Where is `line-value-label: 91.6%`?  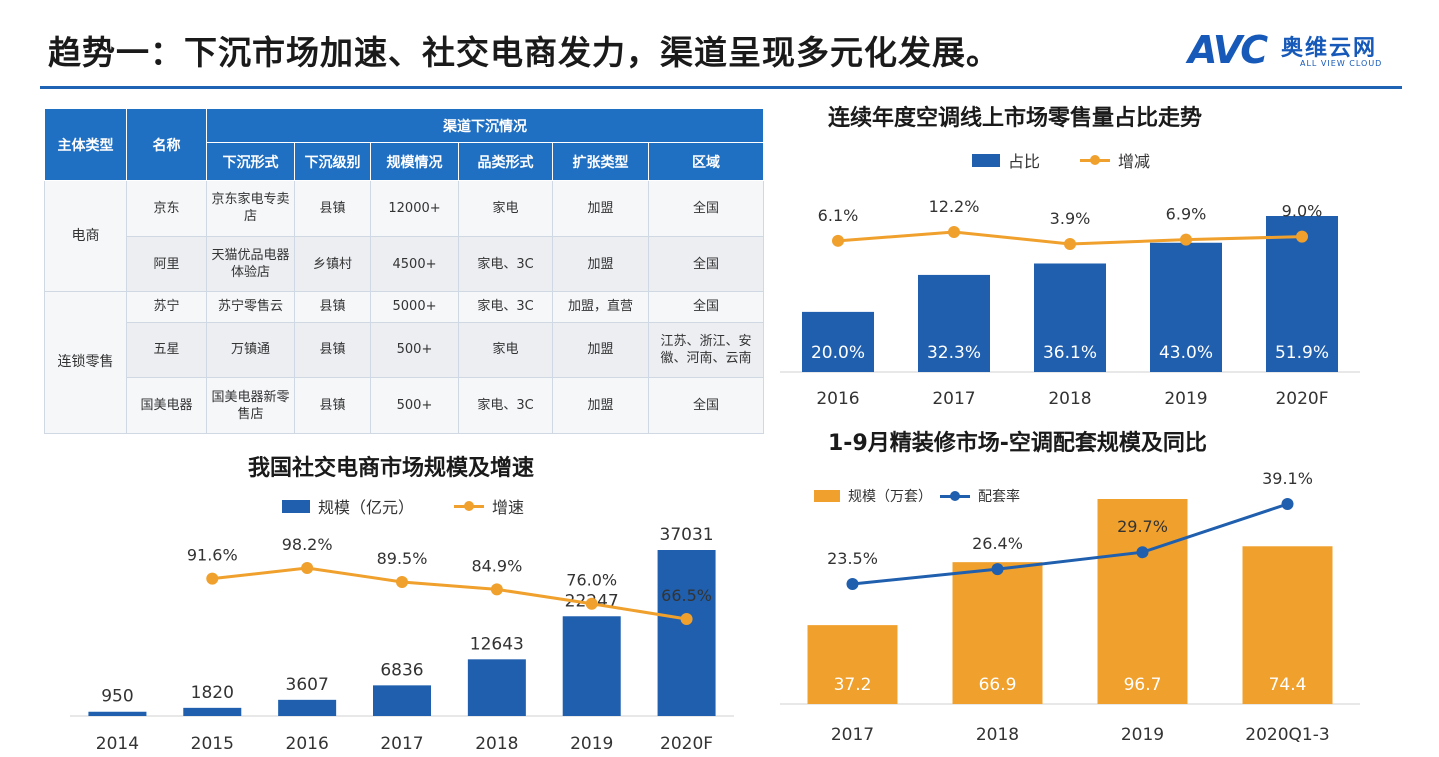 line-value-label: 91.6% is located at coordinates (212, 555).